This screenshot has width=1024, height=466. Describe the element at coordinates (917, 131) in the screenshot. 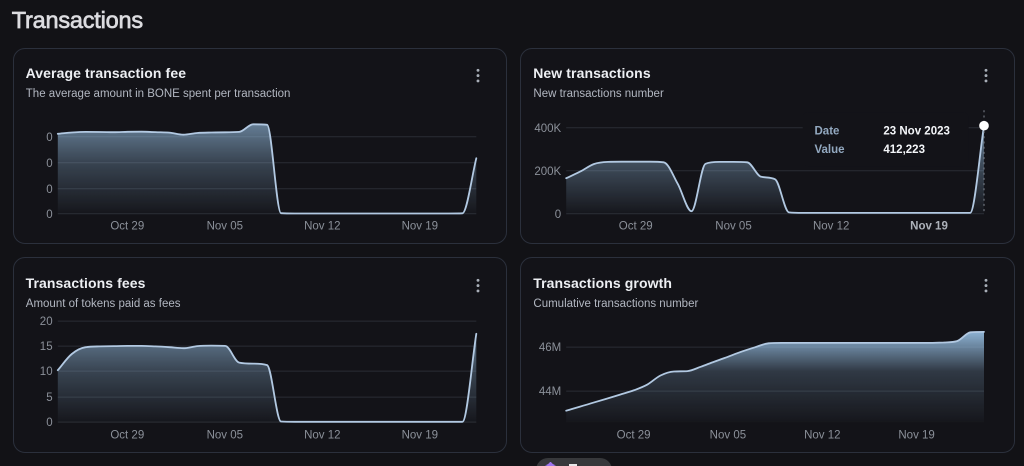

I see `svg-text: 23 Nov 2023` at that location.